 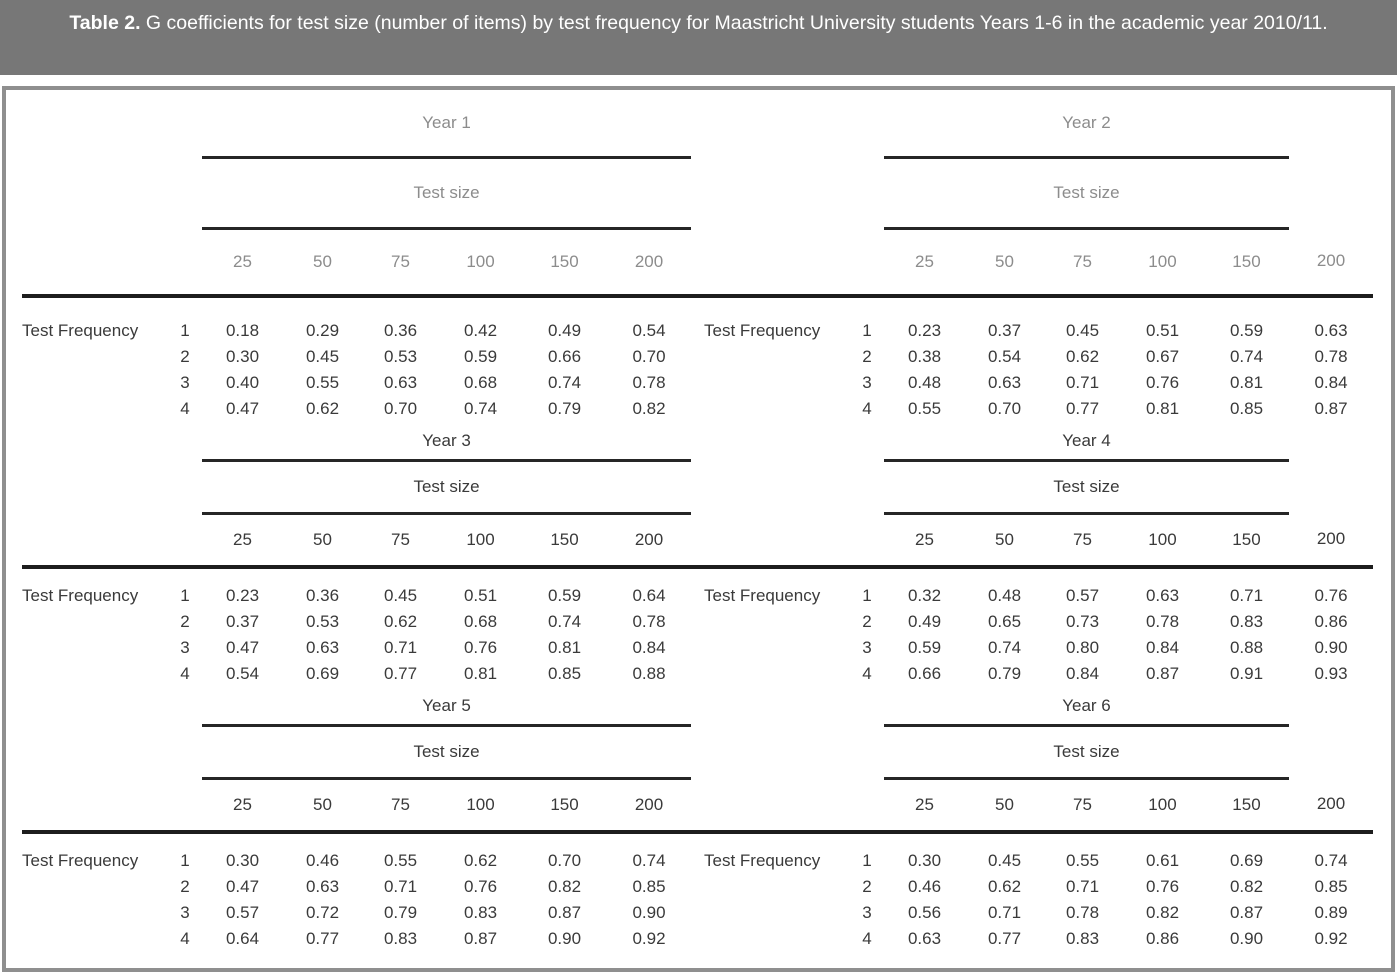 What do you see at coordinates (924, 330) in the screenshot?
I see `g-year2-freq1-size25: 0.23` at bounding box center [924, 330].